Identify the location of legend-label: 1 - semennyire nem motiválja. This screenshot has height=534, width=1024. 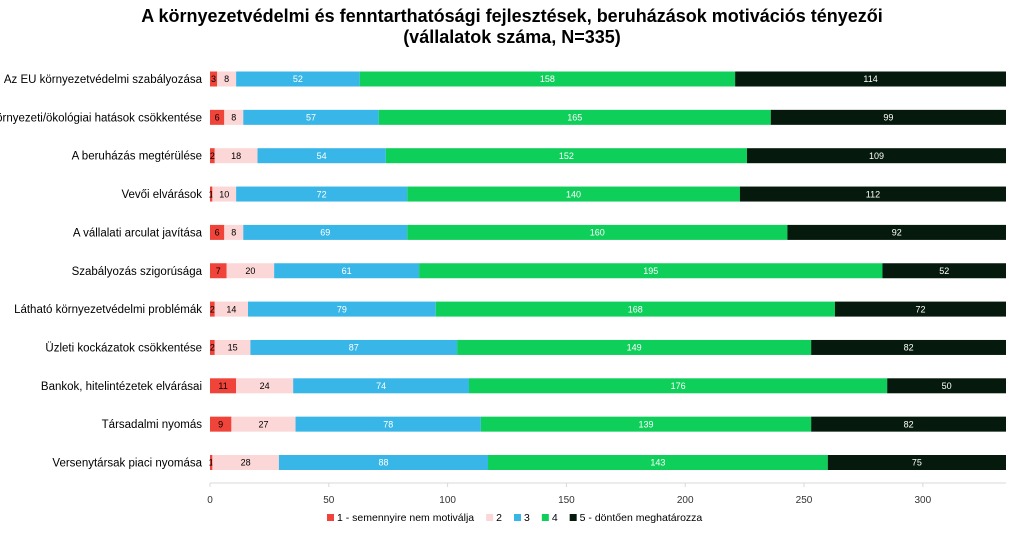
(405, 518).